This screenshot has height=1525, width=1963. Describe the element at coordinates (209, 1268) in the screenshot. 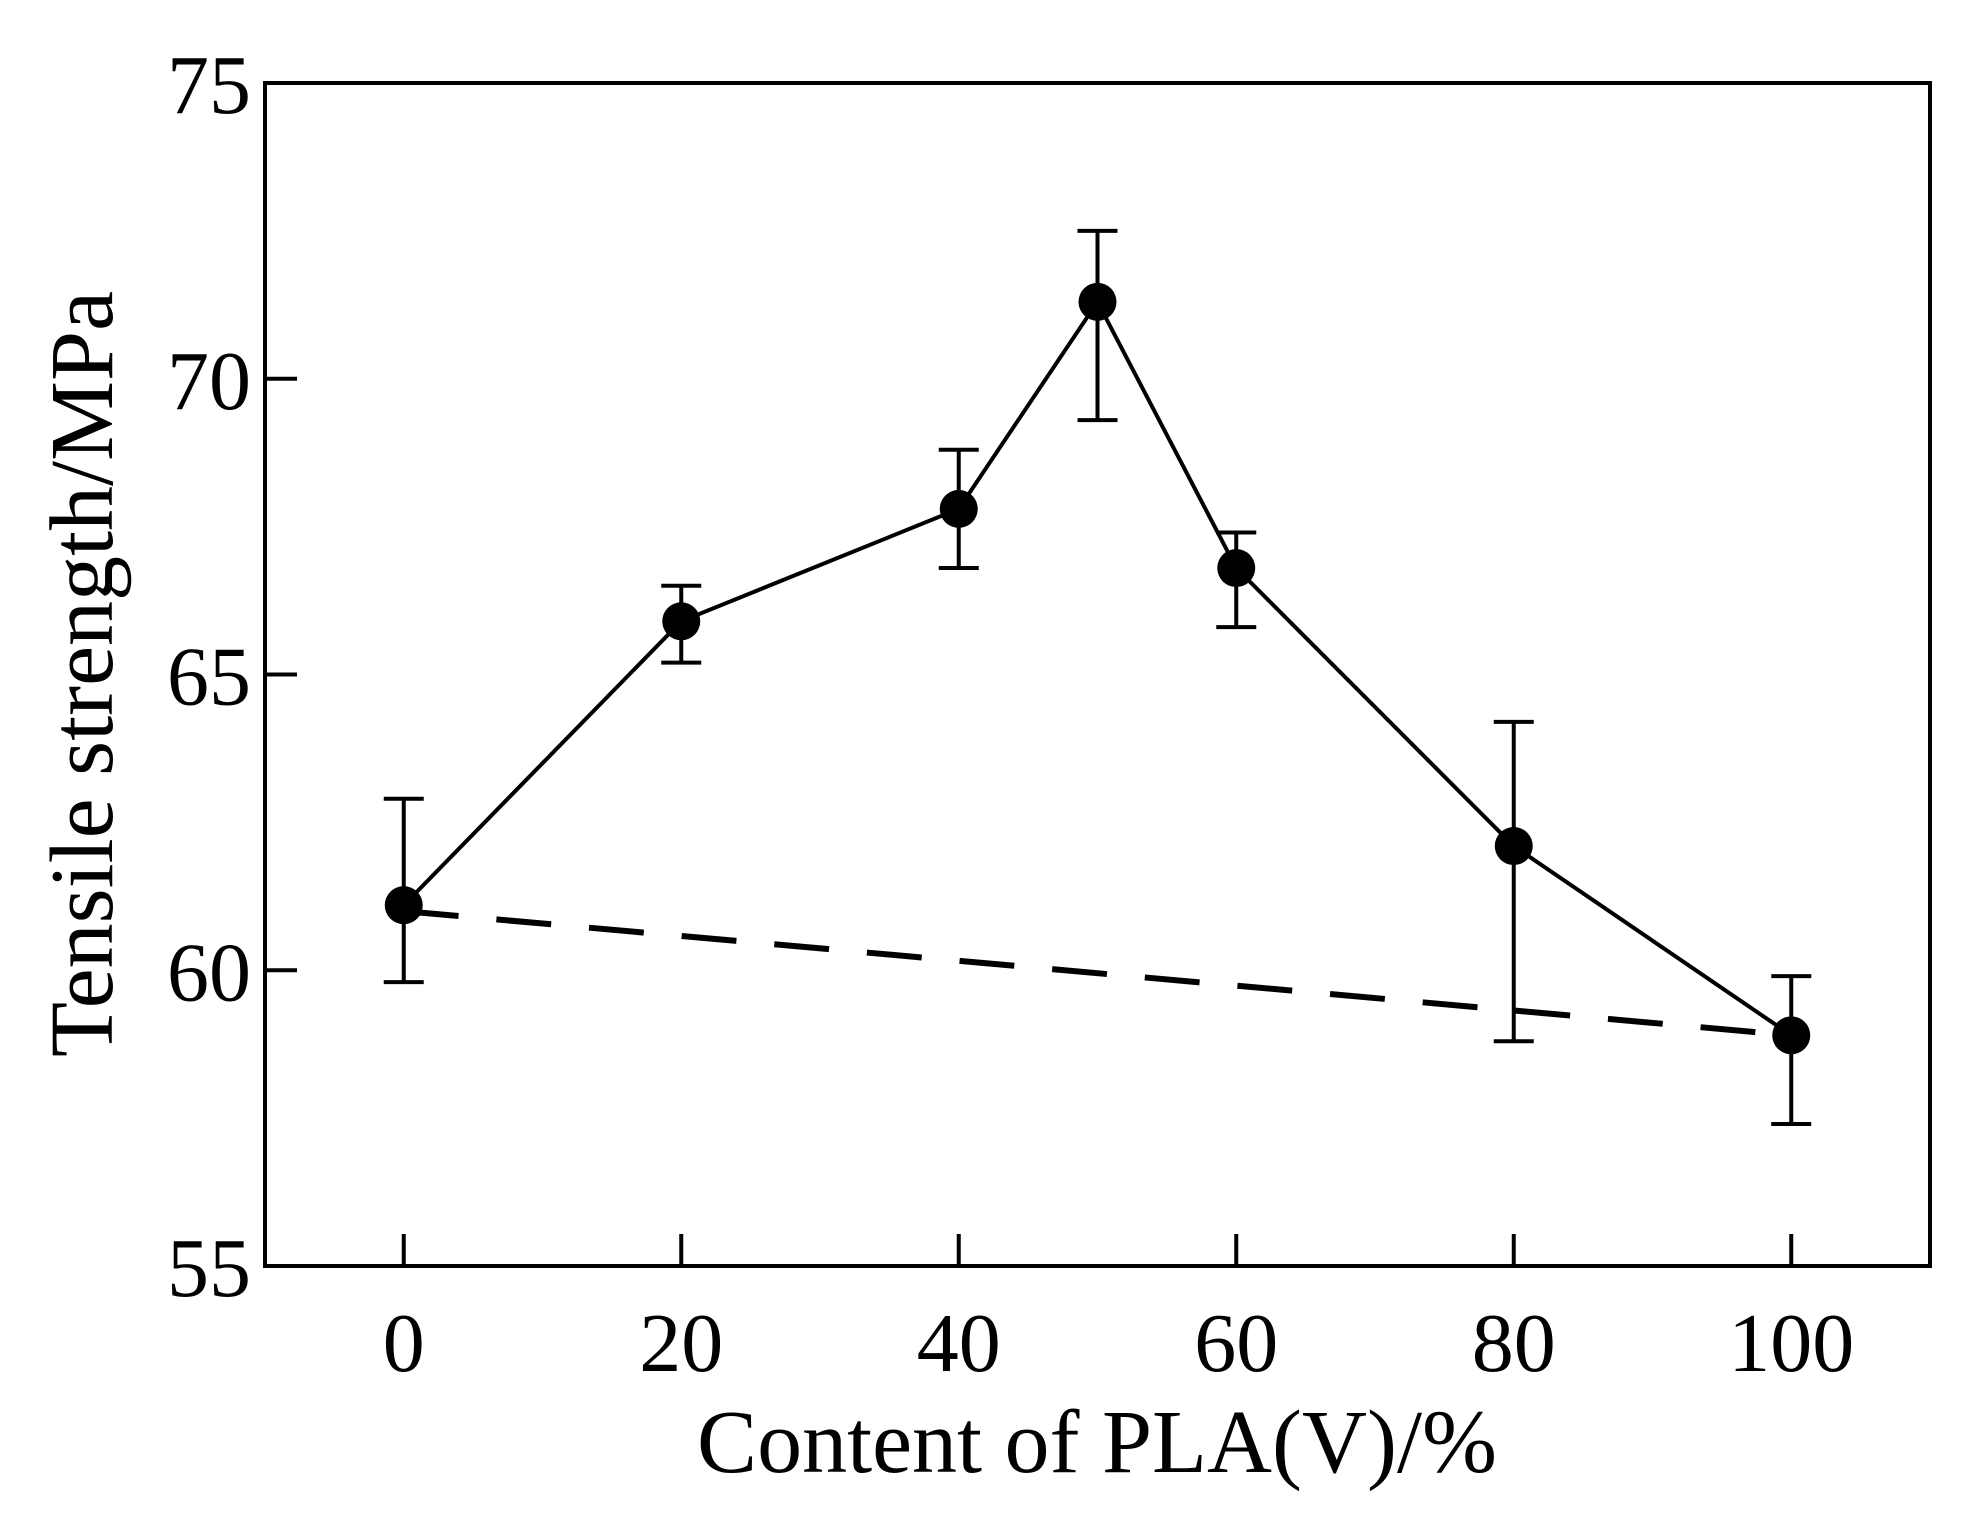

I see `y-tick-label: 55` at that location.